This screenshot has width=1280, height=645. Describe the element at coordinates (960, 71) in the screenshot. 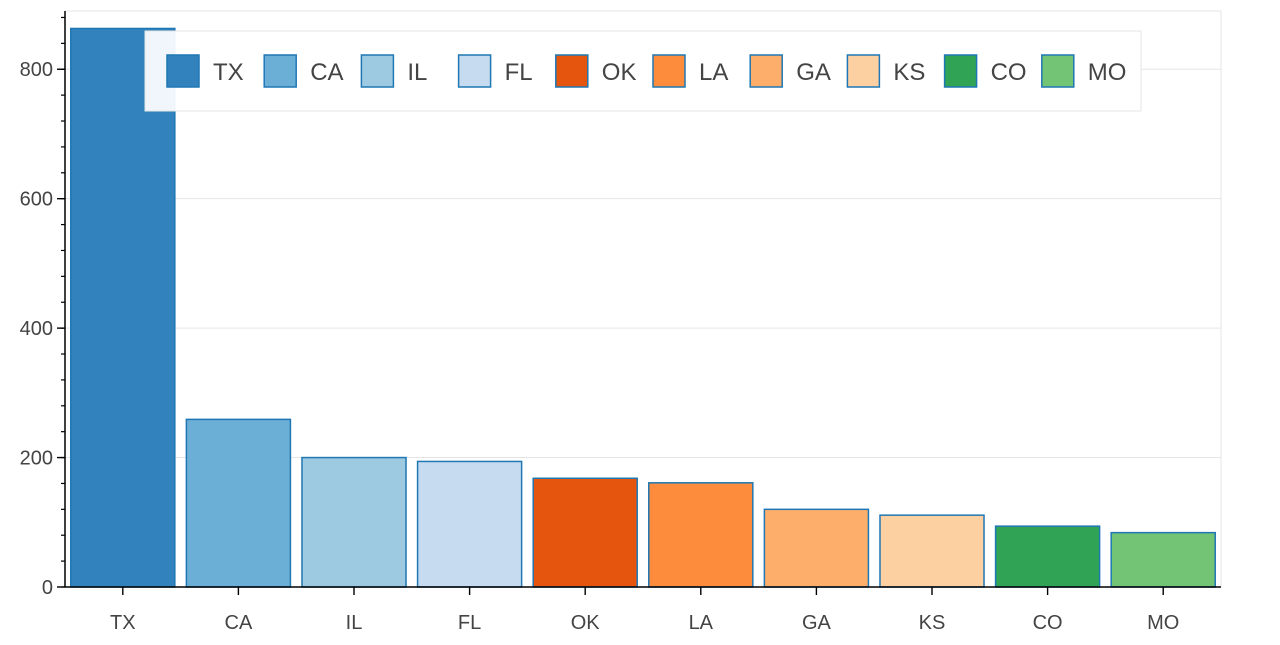

I see `legend-swatch-co` at that location.